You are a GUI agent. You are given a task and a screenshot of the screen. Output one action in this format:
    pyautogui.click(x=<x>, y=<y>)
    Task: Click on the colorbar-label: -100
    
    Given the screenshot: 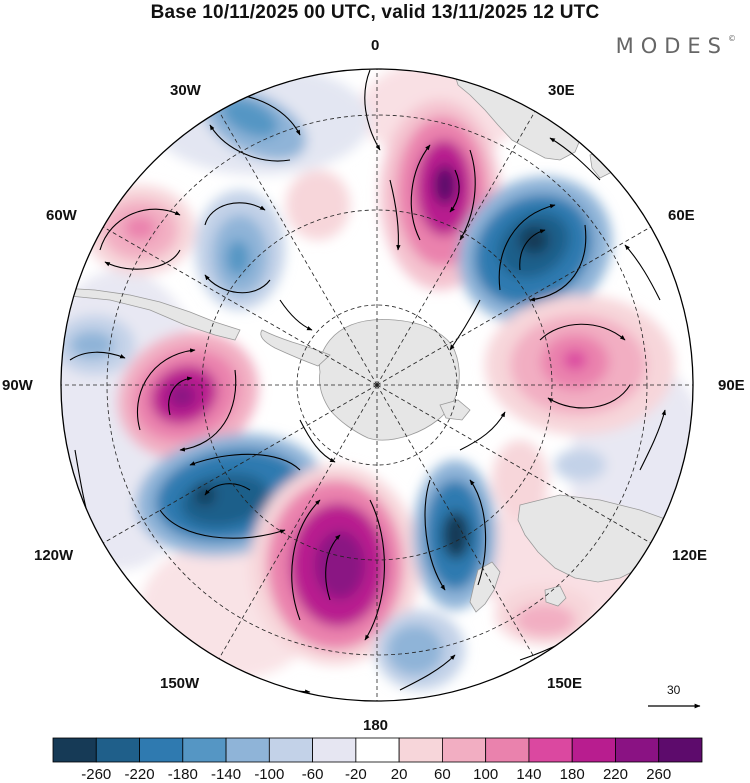 What is the action you would take?
    pyautogui.click(x=269, y=774)
    